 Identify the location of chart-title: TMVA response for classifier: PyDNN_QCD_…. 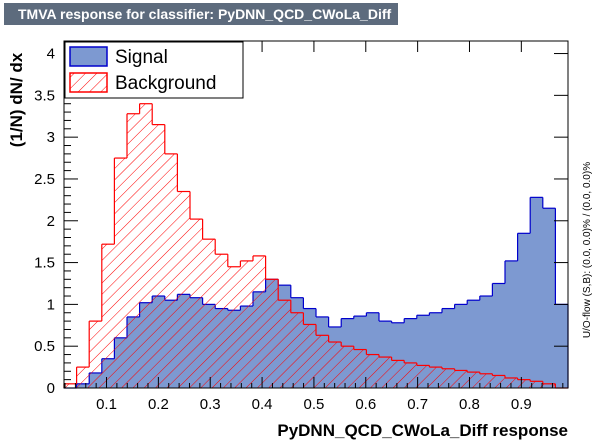
(201, 14).